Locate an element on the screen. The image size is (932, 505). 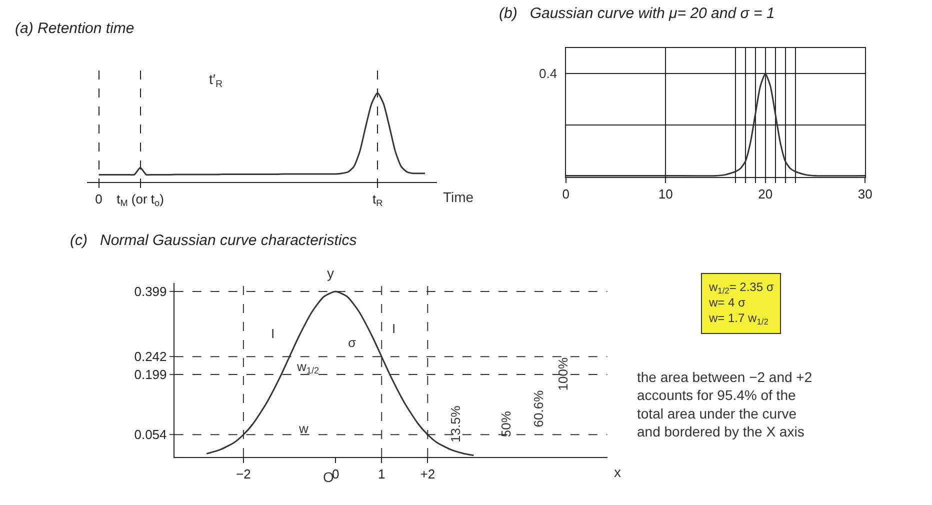
y-tick-label: 0.199 is located at coordinates (150, 374).